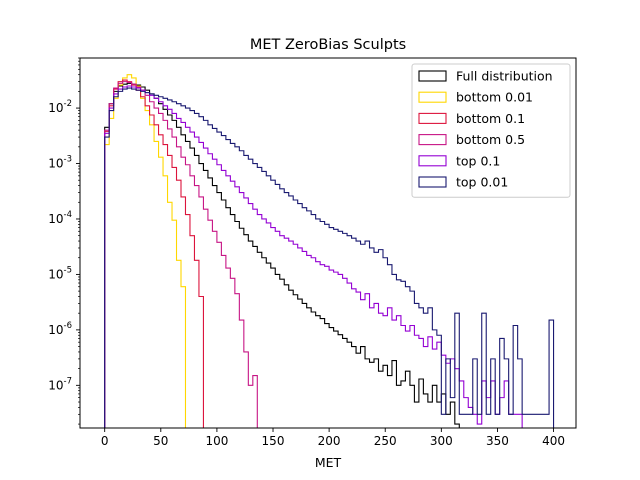  What do you see at coordinates (328, 462) in the screenshot?
I see `x-axis-label: MET` at bounding box center [328, 462].